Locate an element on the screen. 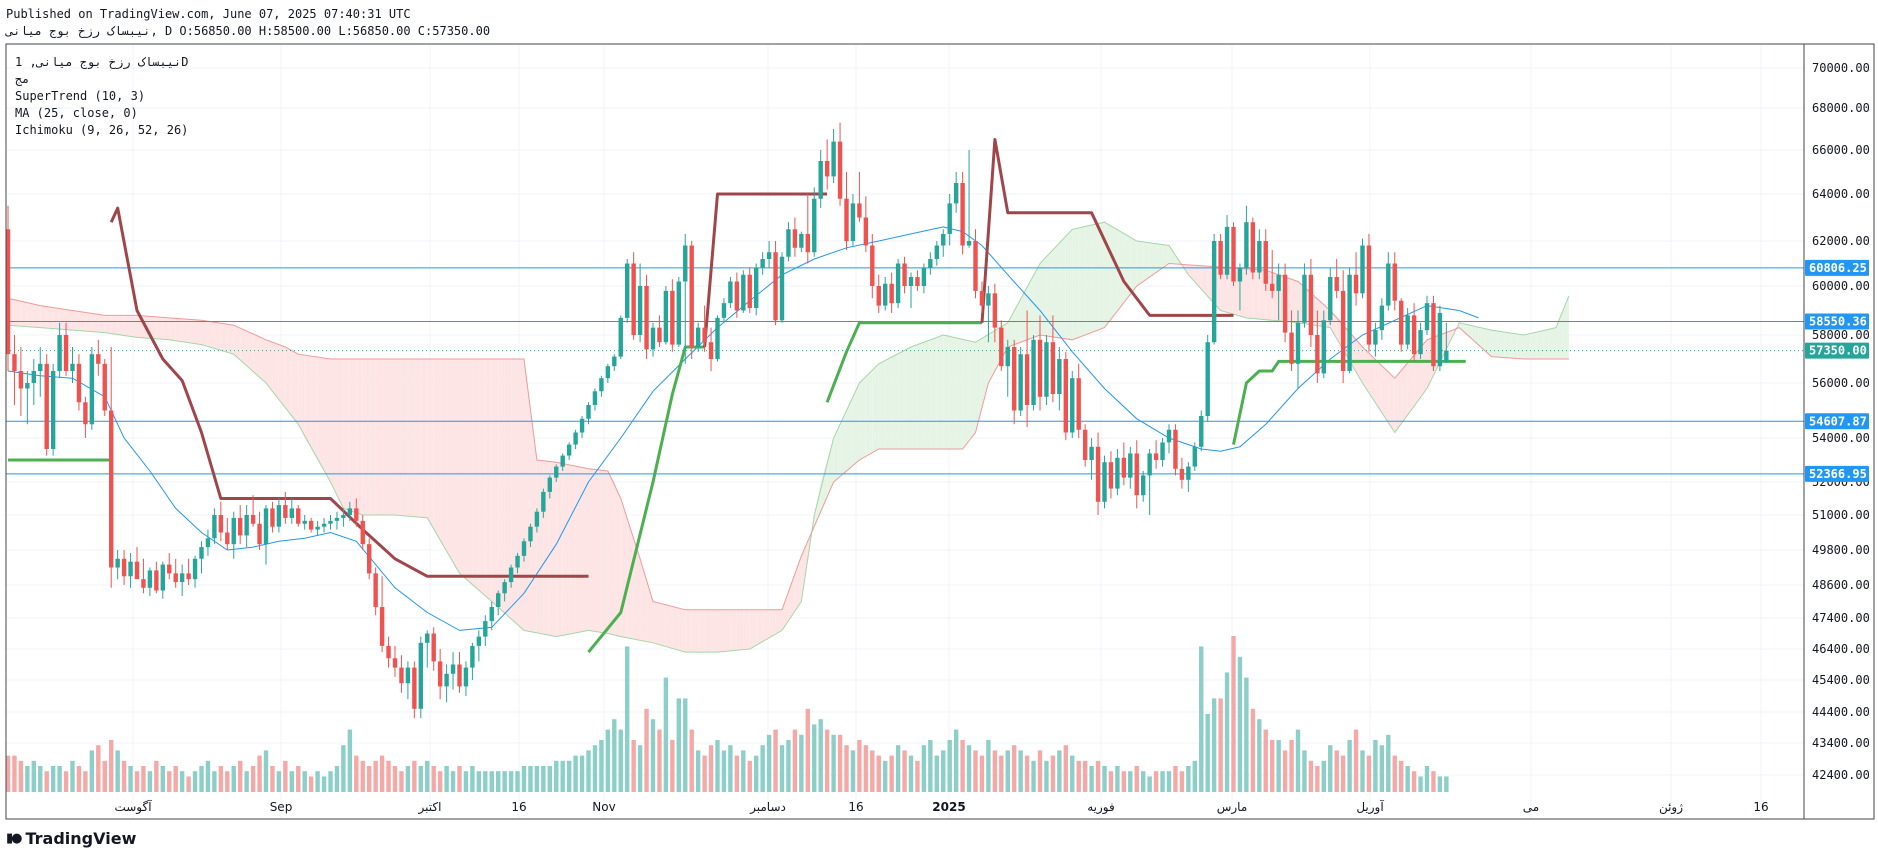 The image size is (1878, 858). legend-ma: MA (25, close, 0) is located at coordinates (76, 113).